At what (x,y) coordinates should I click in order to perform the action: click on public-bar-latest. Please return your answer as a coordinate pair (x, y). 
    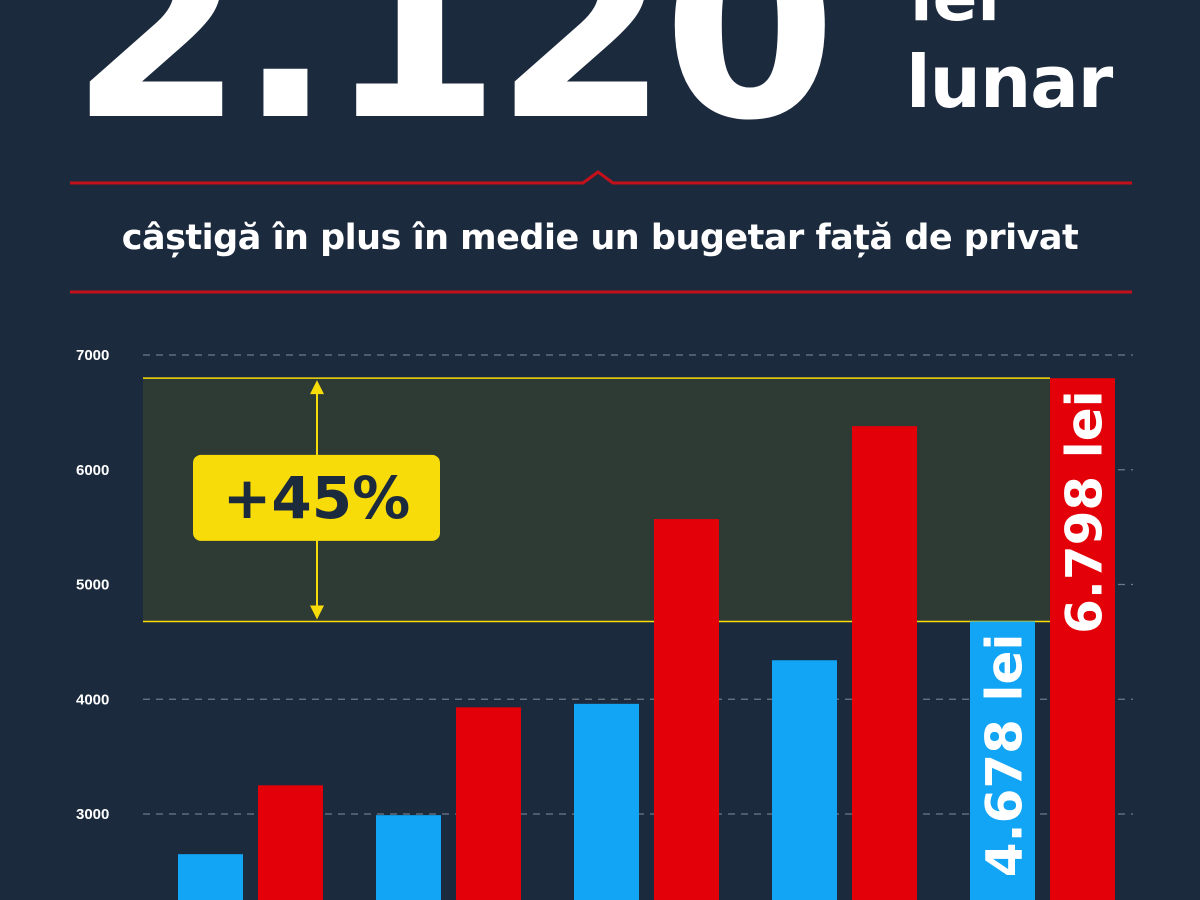
    Looking at the image, I should click on (1082, 639).